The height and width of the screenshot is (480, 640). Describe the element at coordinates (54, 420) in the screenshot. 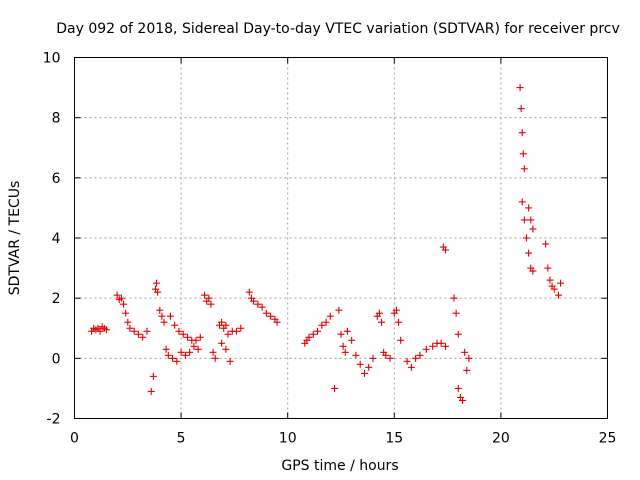

I see `y-tick-label: -2` at that location.